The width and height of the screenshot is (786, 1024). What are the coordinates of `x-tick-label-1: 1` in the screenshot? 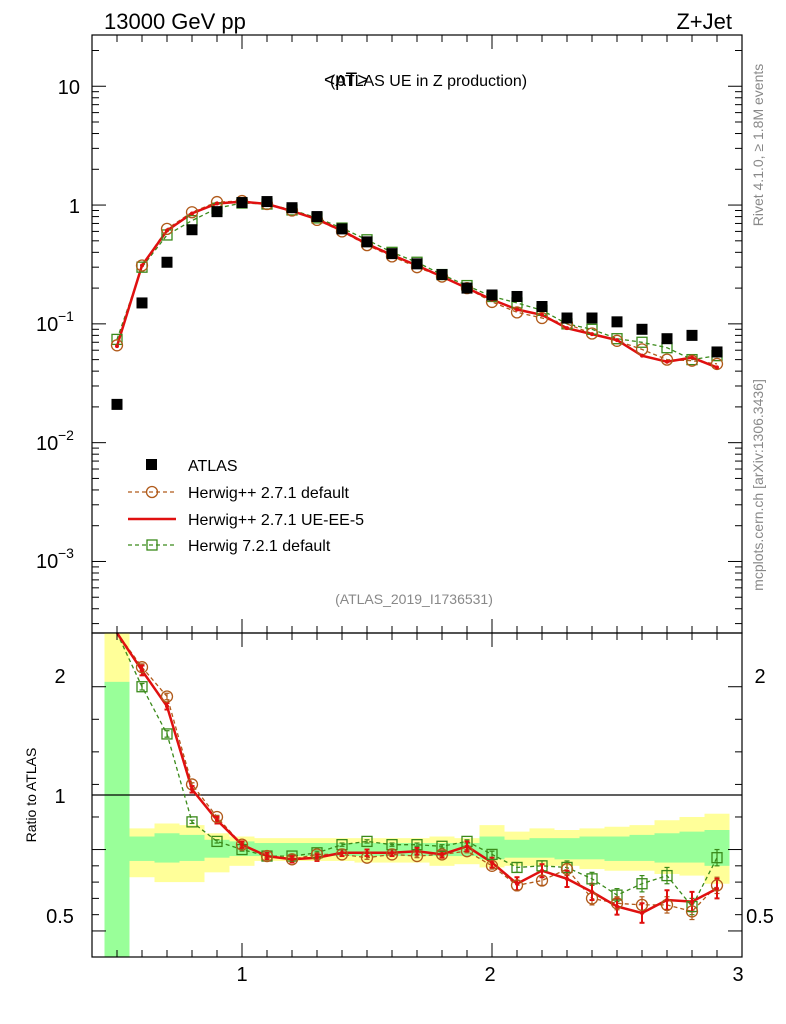 It's located at (241, 975).